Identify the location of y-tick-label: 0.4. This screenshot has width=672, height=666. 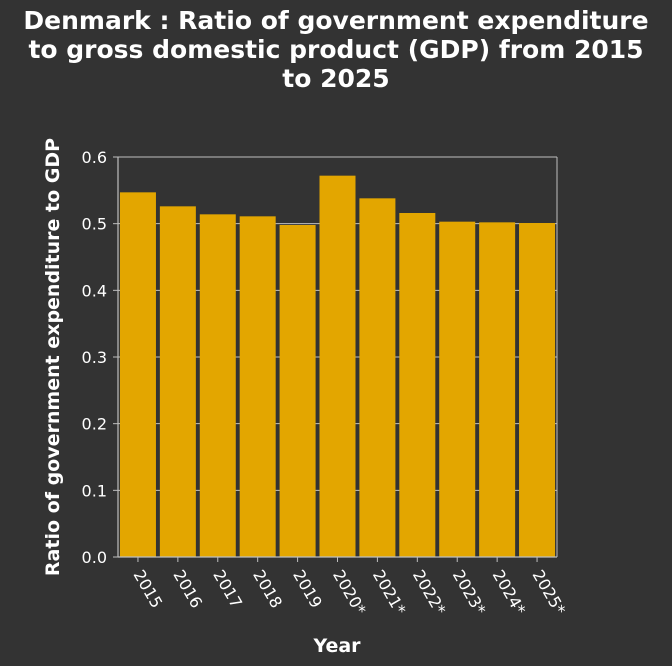
(94, 290).